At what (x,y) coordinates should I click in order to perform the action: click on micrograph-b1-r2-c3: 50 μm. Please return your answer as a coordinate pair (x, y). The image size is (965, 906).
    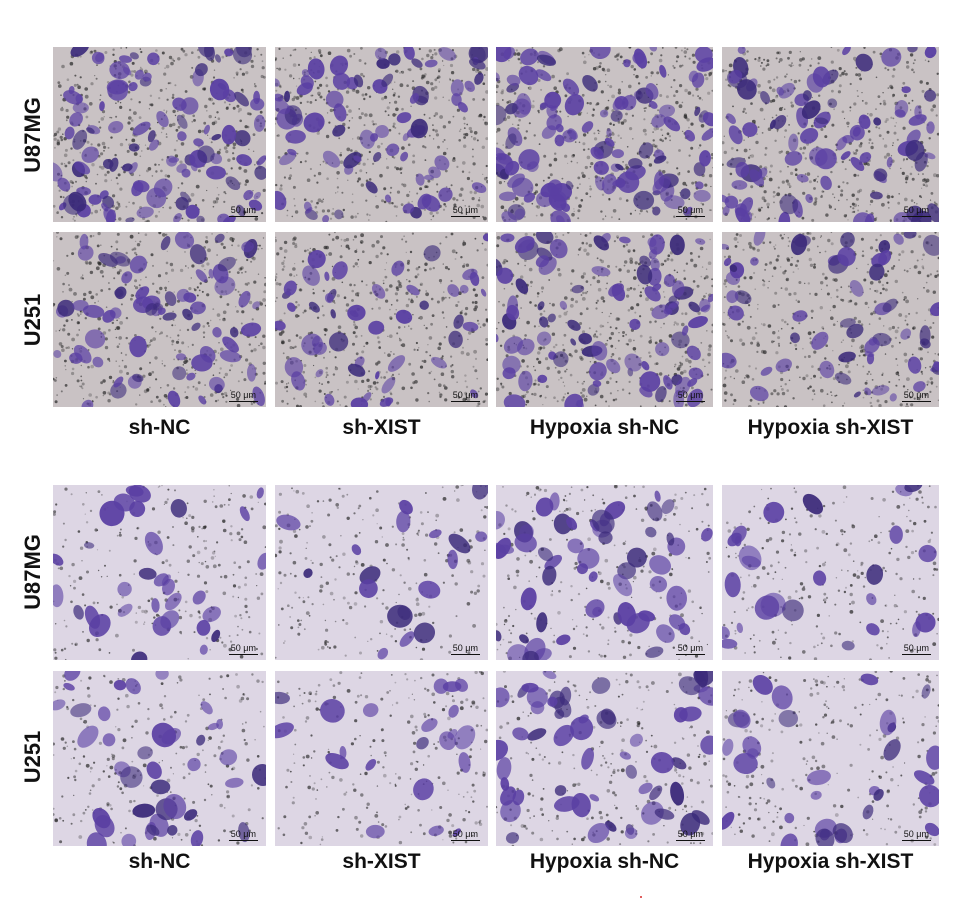
    Looking at the image, I should click on (604, 319).